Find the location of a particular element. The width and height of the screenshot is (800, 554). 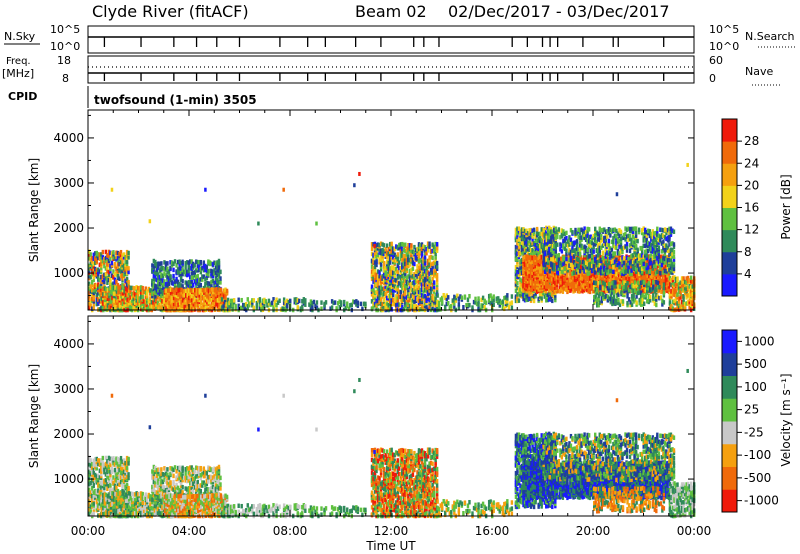

colorbar-tick-label: 100 is located at coordinates (755, 387).